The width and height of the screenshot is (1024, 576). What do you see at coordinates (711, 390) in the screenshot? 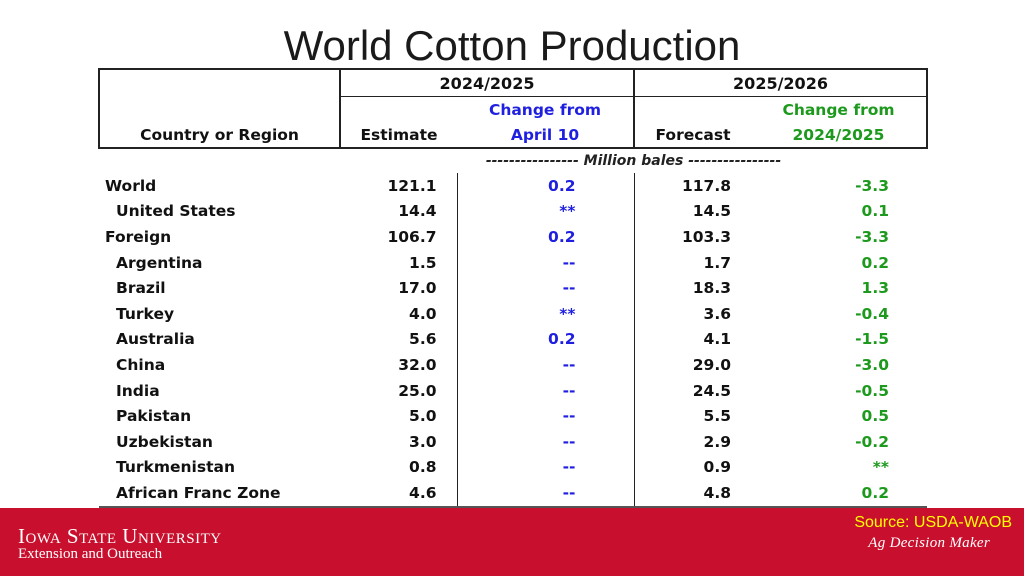
I see `row-forecast: 24.5` at bounding box center [711, 390].